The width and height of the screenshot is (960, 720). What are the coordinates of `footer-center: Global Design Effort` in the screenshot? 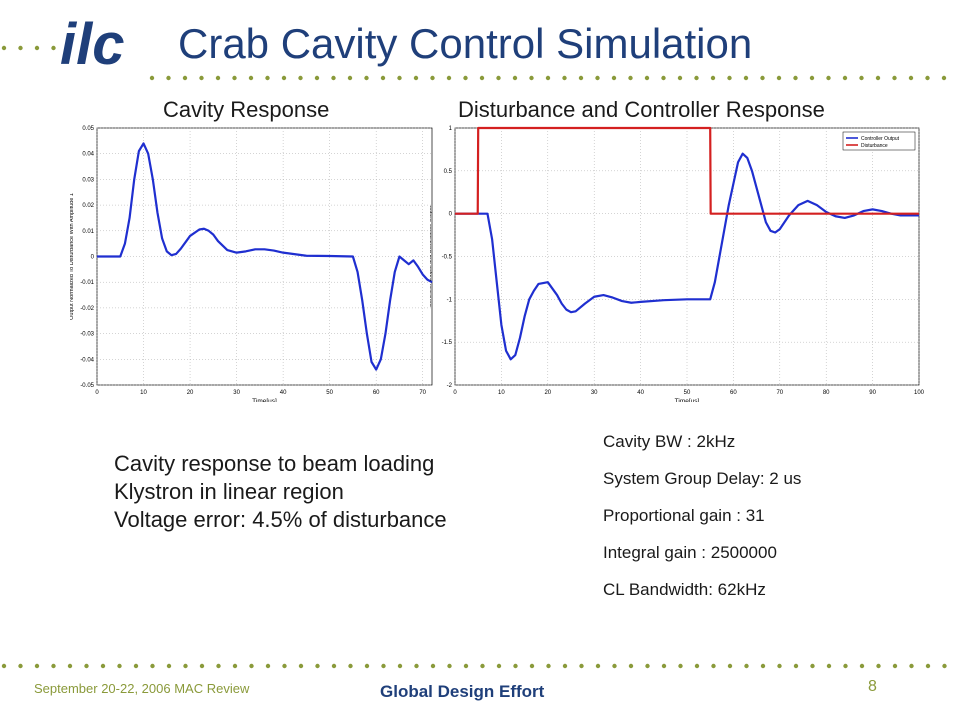 It's located at (462, 691).